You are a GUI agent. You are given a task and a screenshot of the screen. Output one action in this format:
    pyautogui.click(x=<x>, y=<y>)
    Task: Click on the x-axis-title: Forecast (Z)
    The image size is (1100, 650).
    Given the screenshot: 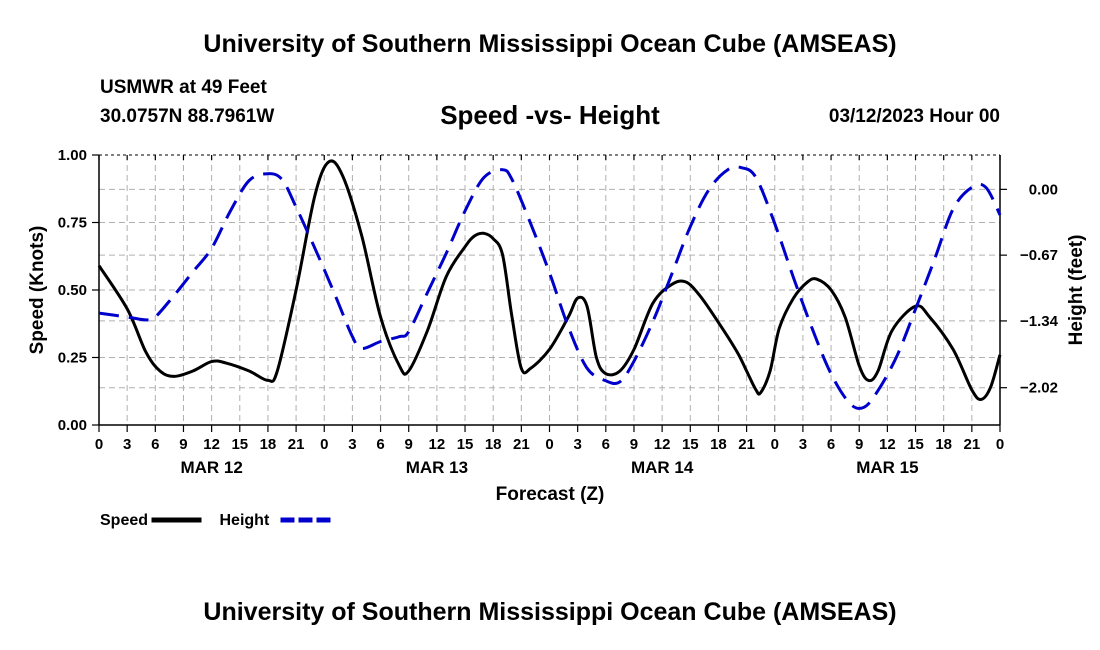 What is the action you would take?
    pyautogui.click(x=550, y=494)
    